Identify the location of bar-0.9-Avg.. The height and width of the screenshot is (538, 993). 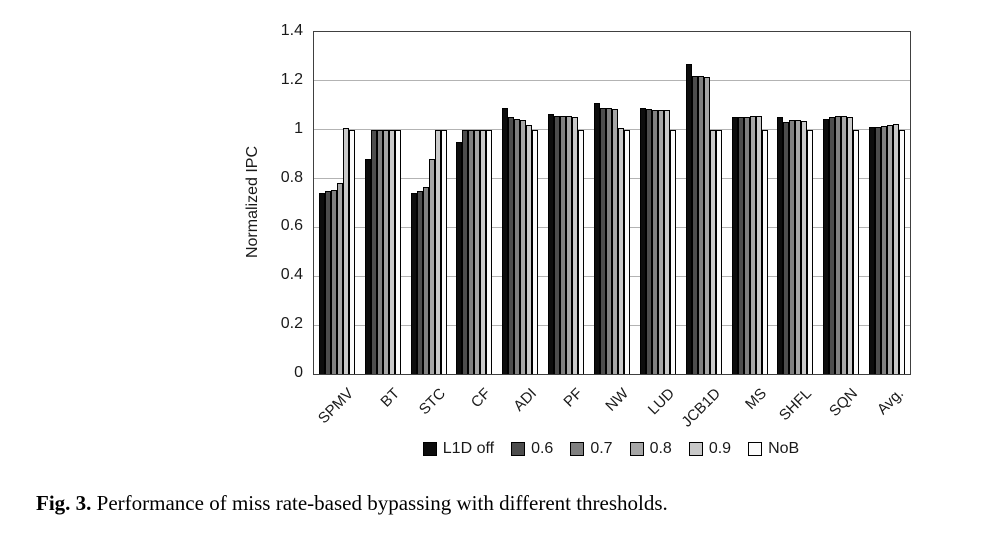
(896, 249).